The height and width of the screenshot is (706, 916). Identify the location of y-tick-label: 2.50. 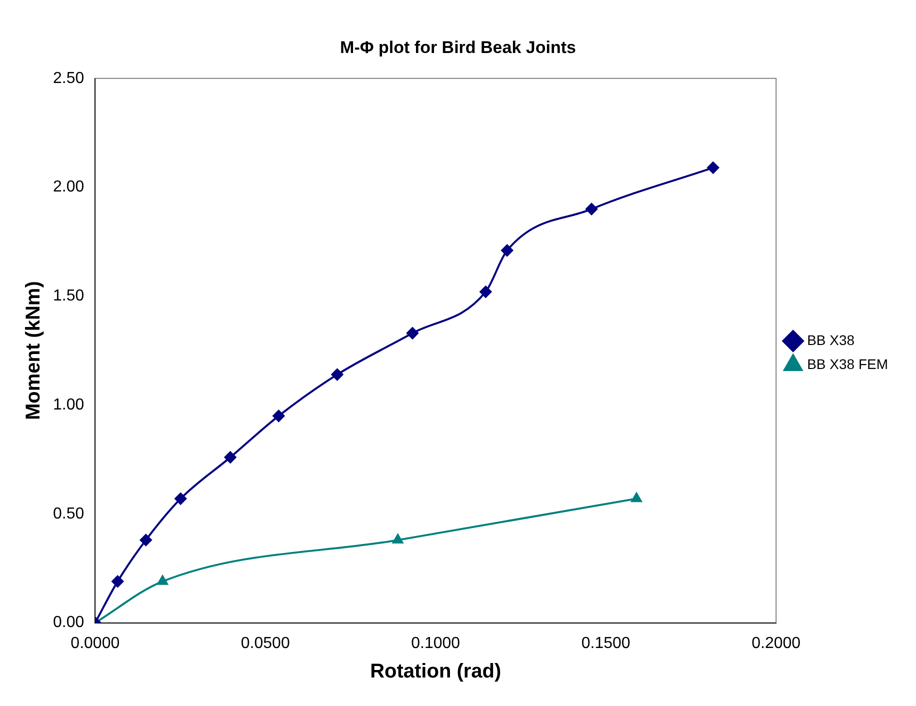
(68, 78).